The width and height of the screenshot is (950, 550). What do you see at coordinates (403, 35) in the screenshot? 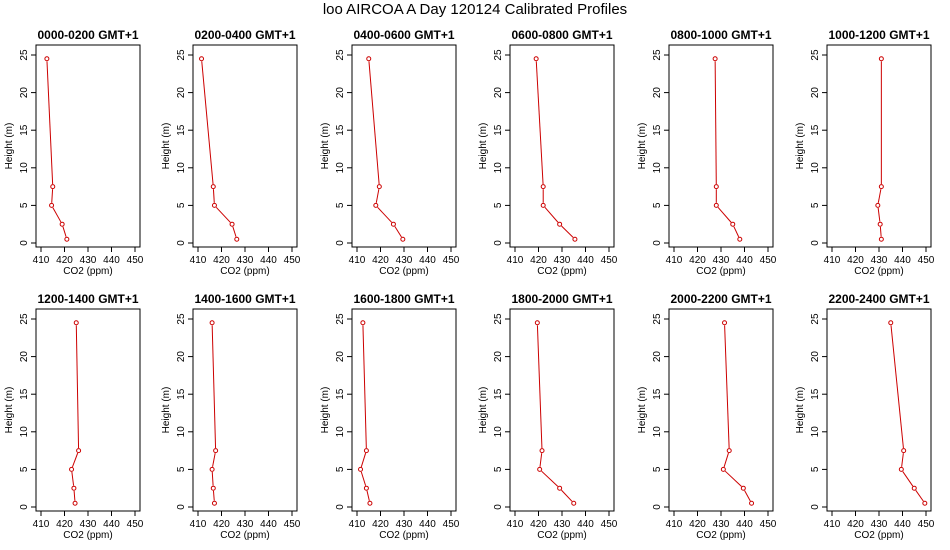
I see `panel-title: 0400-0600 GMT+1` at bounding box center [403, 35].